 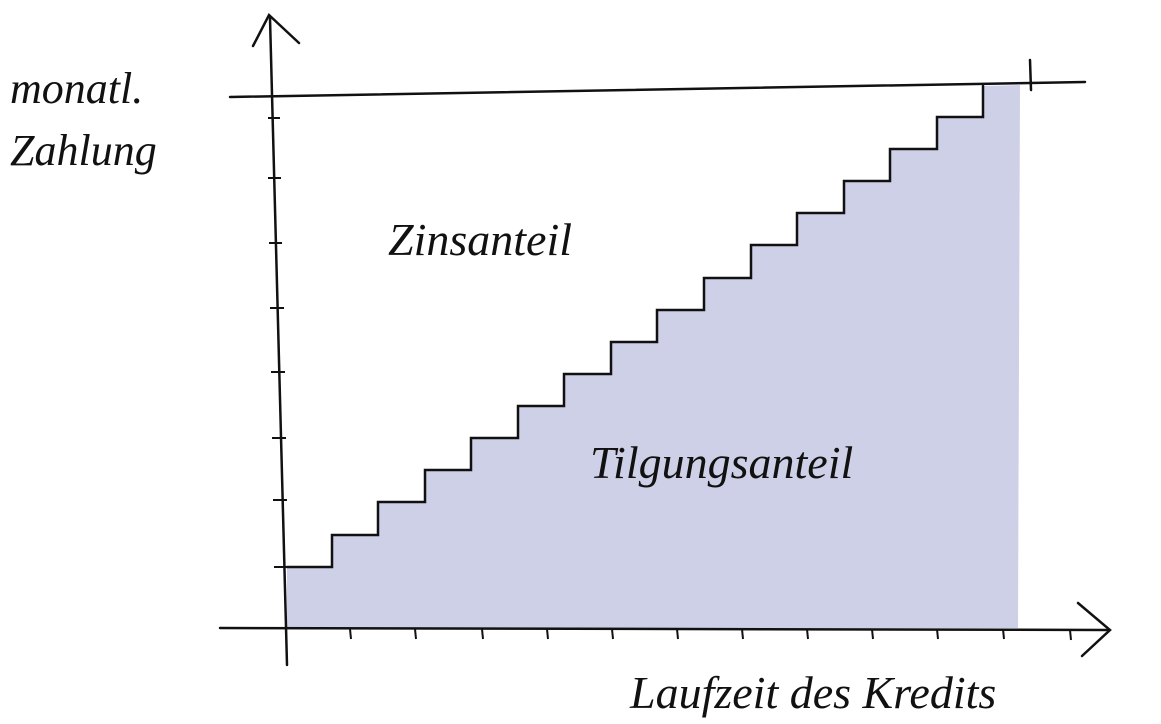 What do you see at coordinates (664, 629) in the screenshot?
I see `x-axis` at bounding box center [664, 629].